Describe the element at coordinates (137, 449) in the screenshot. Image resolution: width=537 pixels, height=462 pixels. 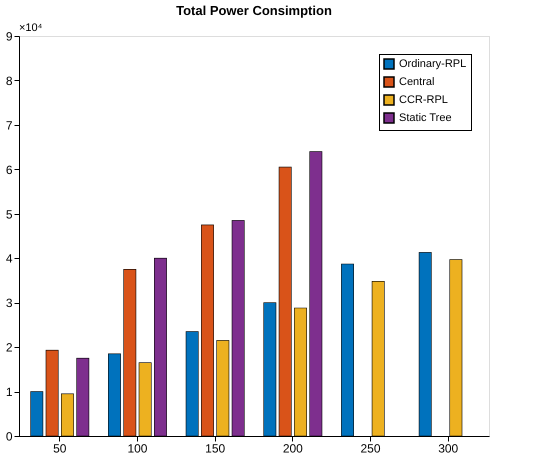
I see `x-tick-label: 100` at that location.